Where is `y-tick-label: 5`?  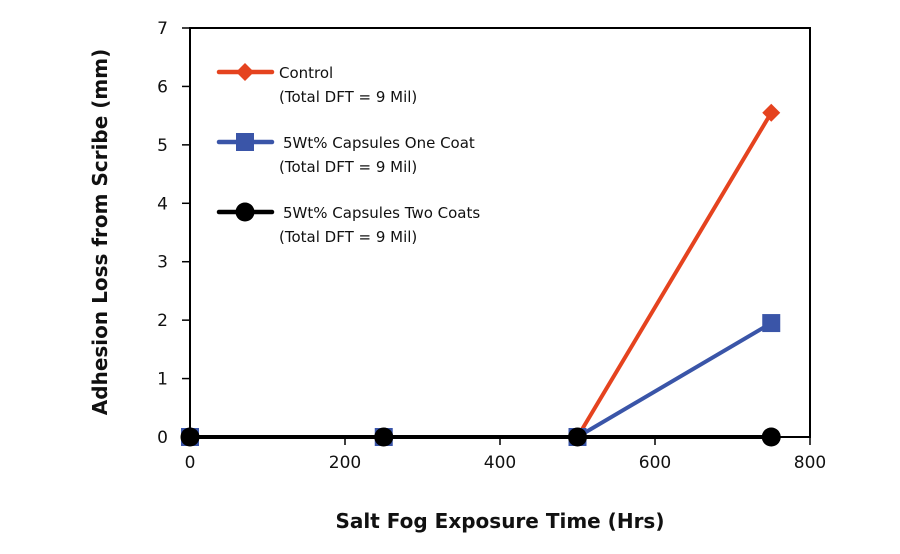
y-tick-label: 5 is located at coordinates (162, 146).